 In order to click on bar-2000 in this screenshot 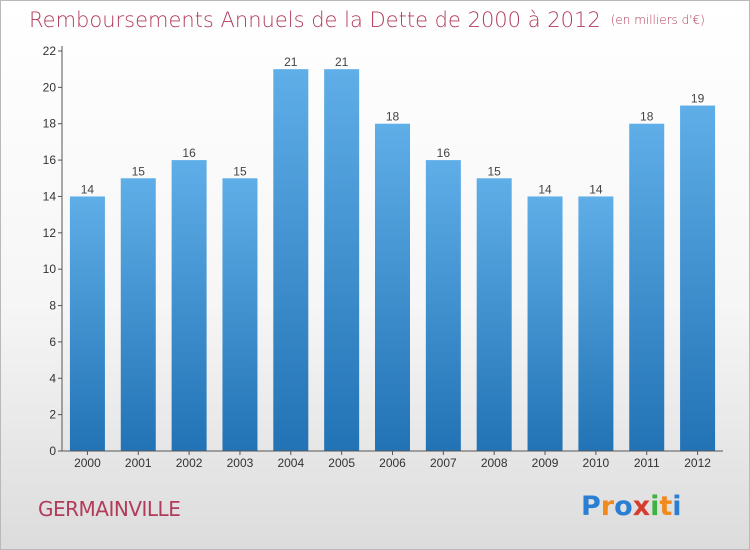, I will do `click(87, 323)`.